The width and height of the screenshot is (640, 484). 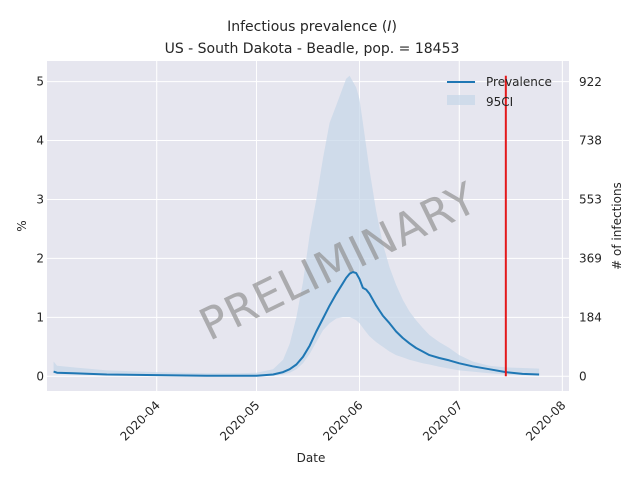 I want to click on legend-prevalence-label: Prevalence, so click(x=519, y=82).